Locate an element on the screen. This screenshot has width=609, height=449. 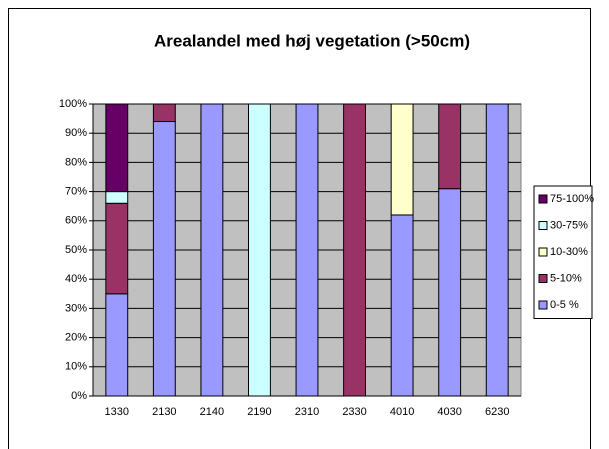
y-tick-label: 100% is located at coordinates (73, 104).